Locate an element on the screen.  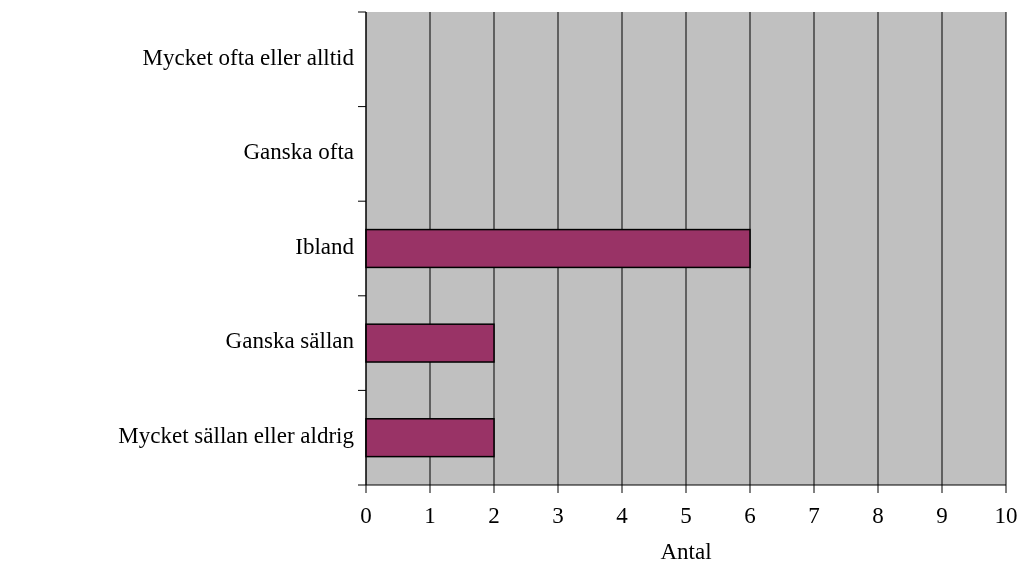
x-tick-label: 0 is located at coordinates (366, 515).